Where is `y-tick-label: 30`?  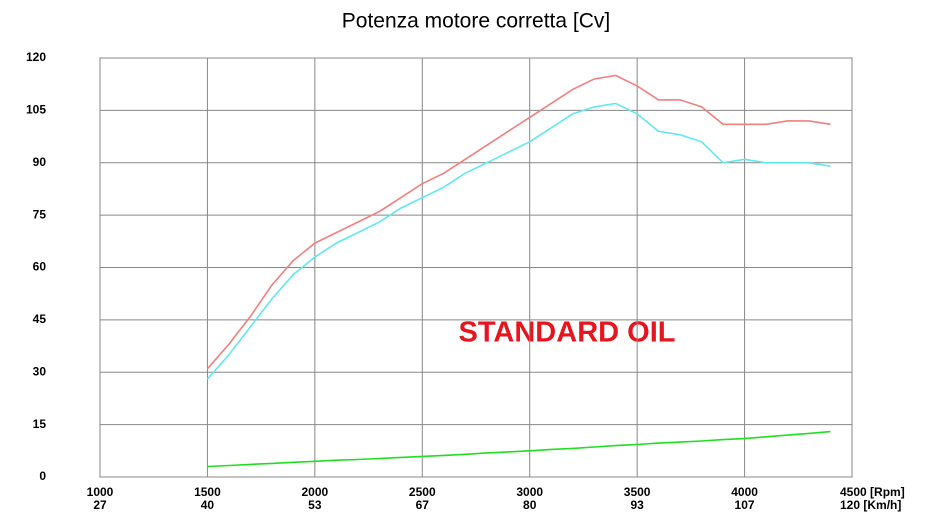
y-tick-label: 30 is located at coordinates (40, 371).